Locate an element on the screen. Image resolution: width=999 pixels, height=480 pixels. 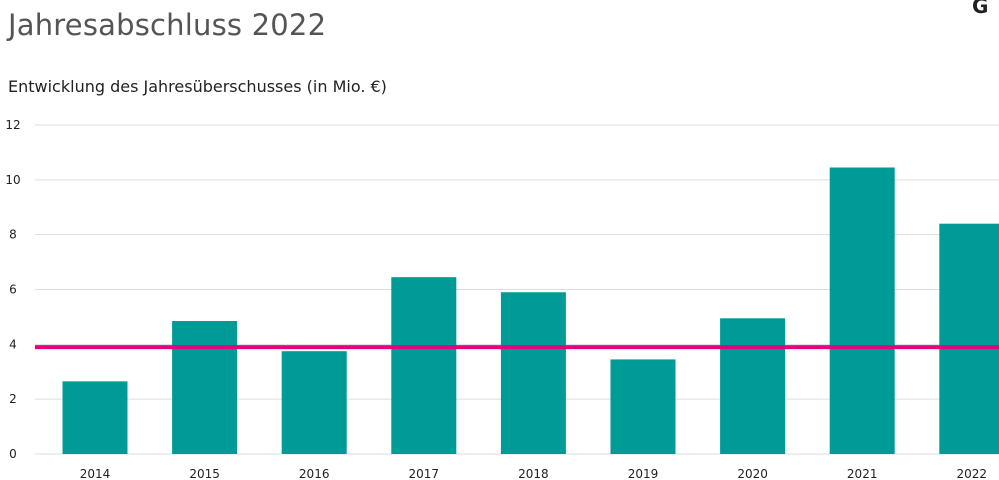
x-axis-tick-labels: 2014 2015 2016 2017 2018 2019 2020 2021 2022 is located at coordinates (533, 473).